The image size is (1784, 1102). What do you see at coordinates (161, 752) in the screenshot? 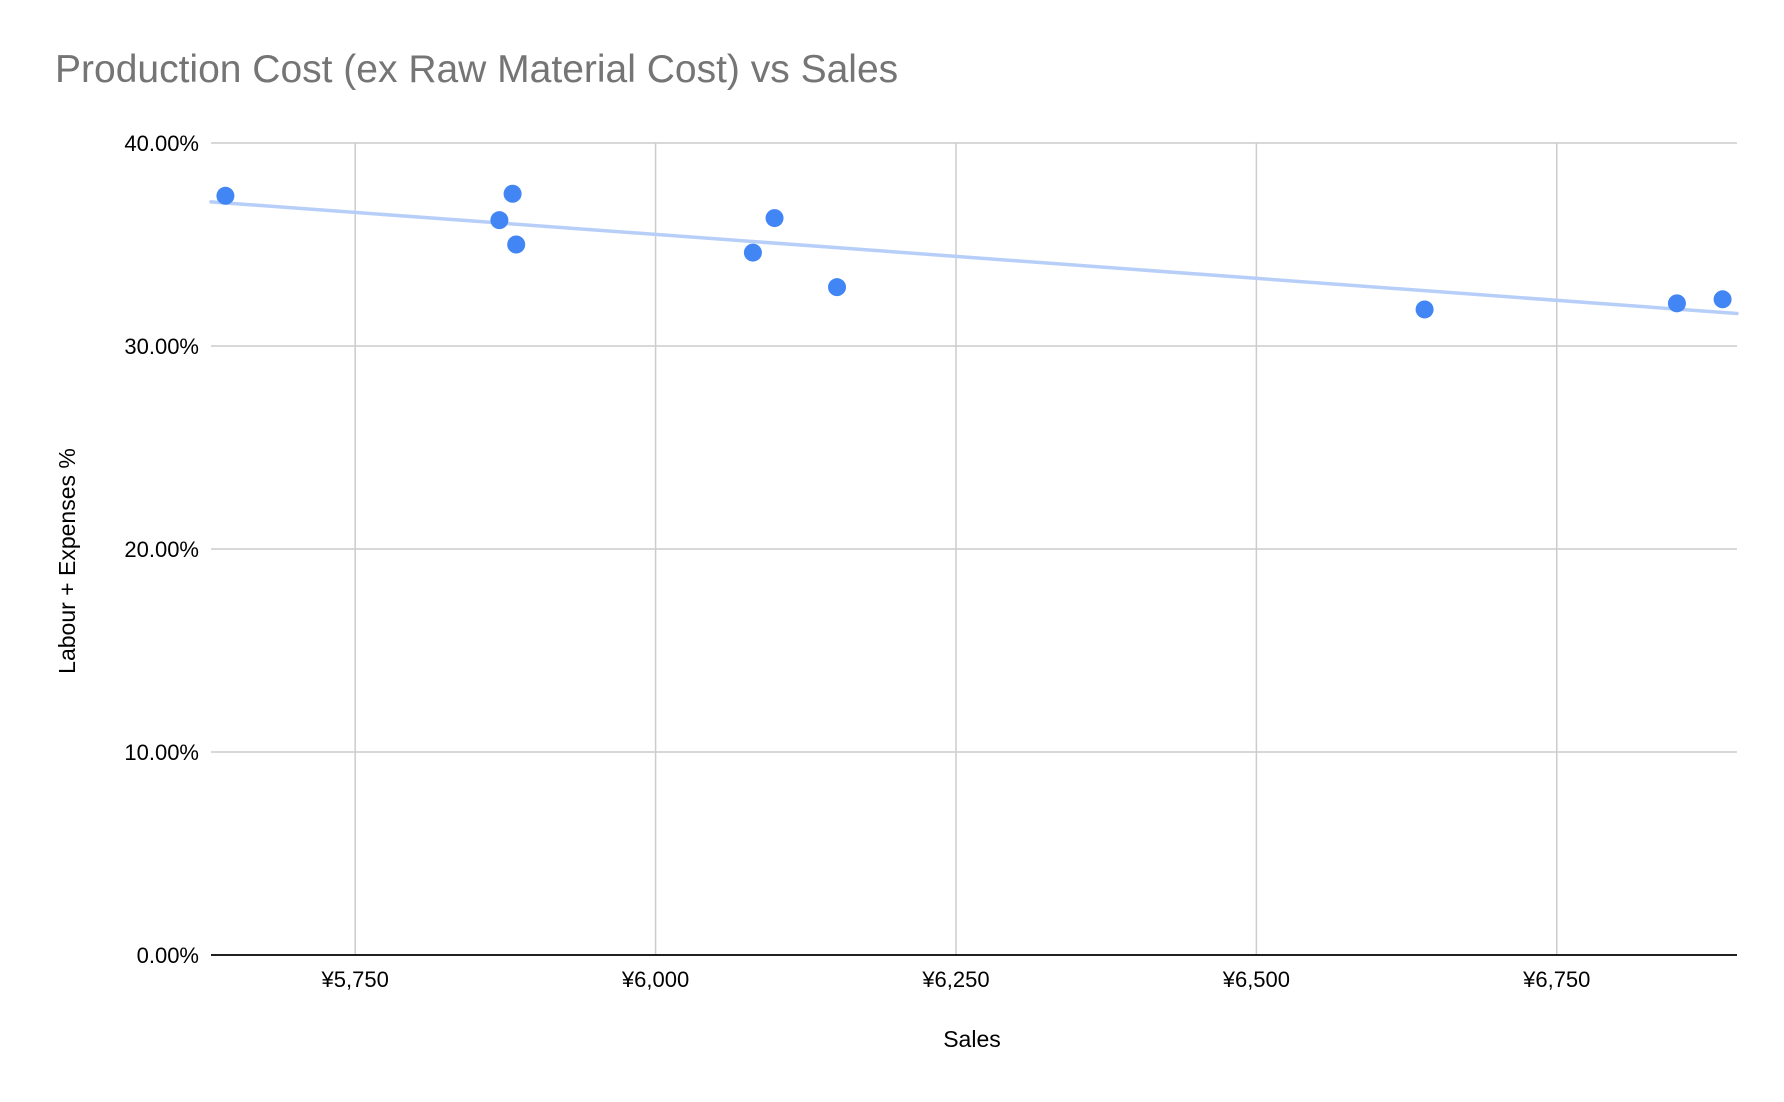
I see `y-tick-label: 10.00%` at bounding box center [161, 752].